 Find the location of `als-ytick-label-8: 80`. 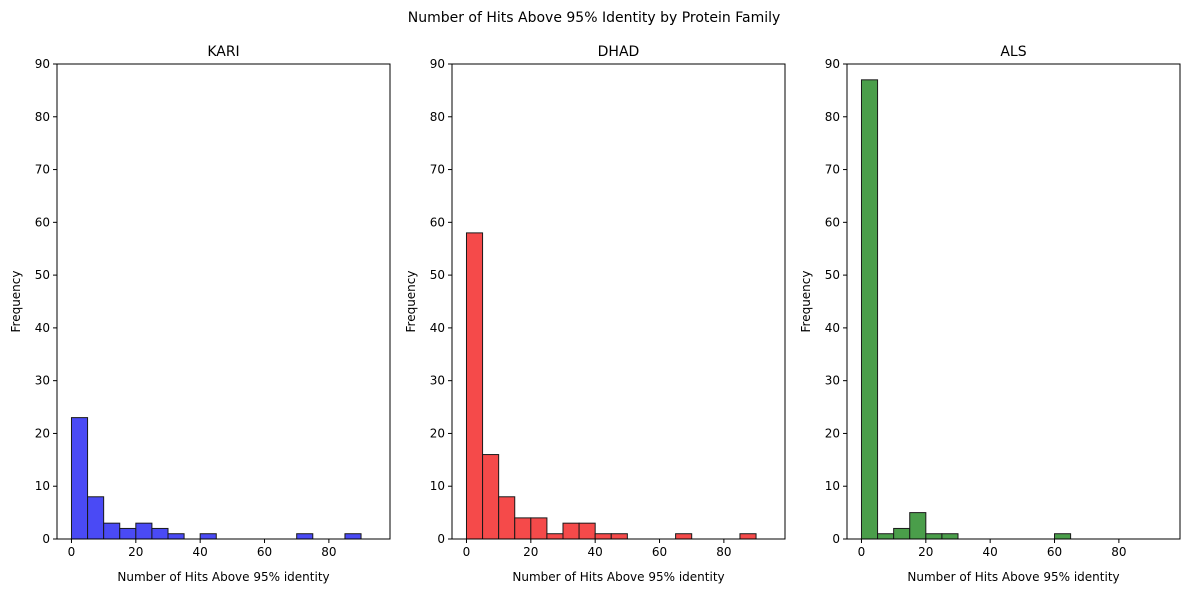

als-ytick-label-8: 80 is located at coordinates (832, 117).